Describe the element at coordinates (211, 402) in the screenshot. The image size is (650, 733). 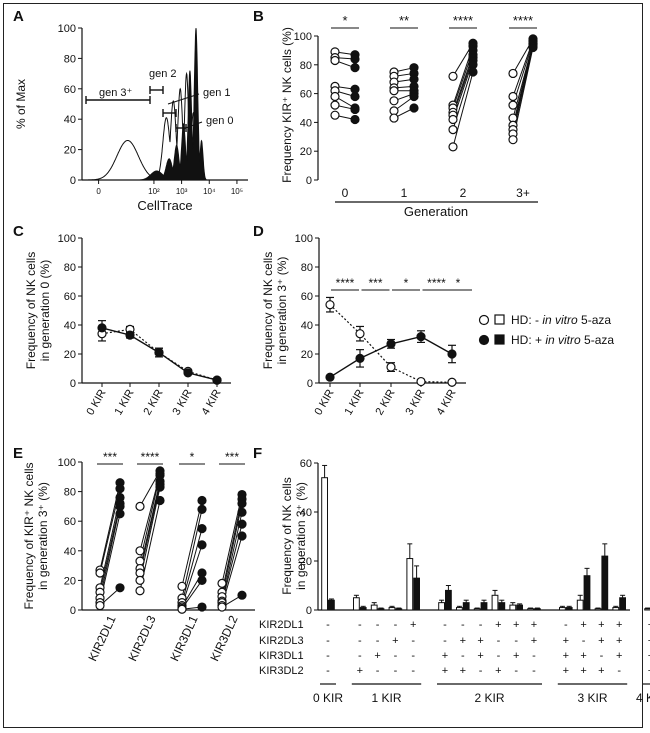
I see `panel-c-category-label: 4 KIR` at that location.